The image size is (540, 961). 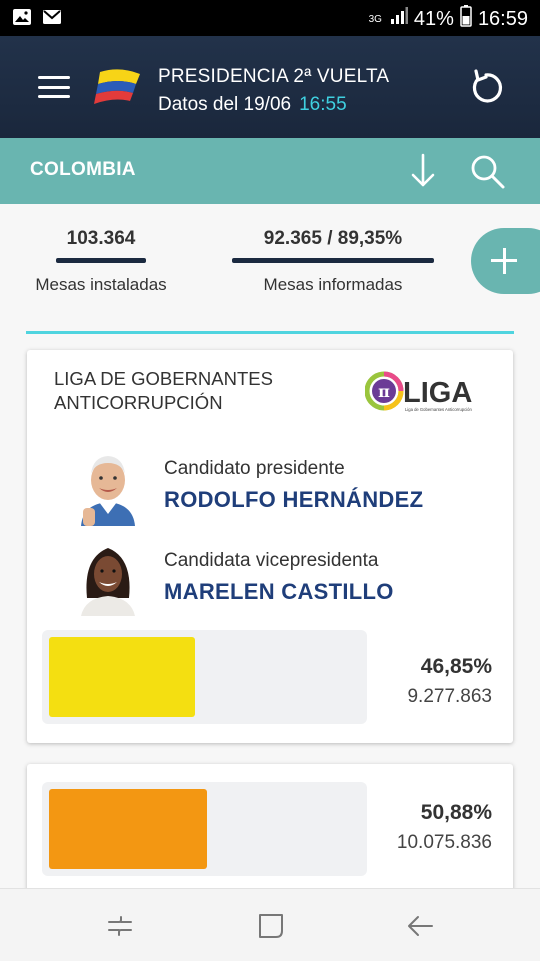 What do you see at coordinates (101, 284) in the screenshot?
I see `installed-label: Mesas instaladas` at bounding box center [101, 284].